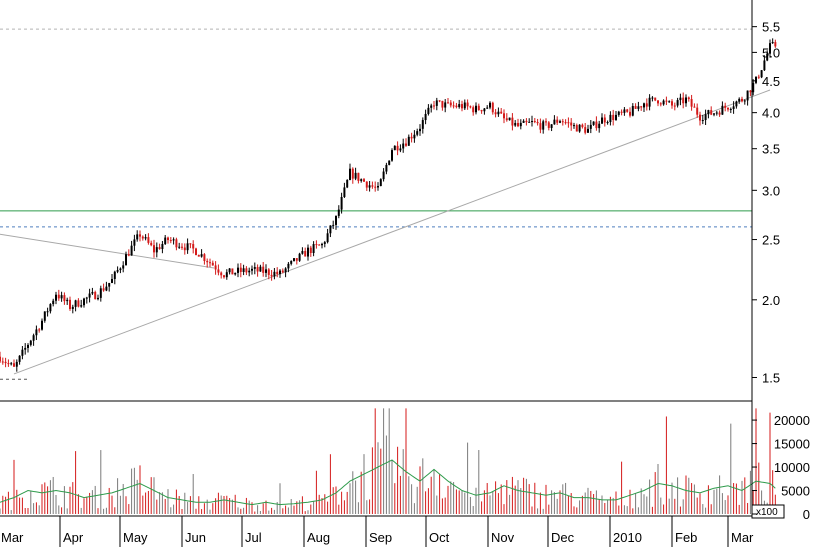  I want to click on price-tick-label: 4.0, so click(771, 113).